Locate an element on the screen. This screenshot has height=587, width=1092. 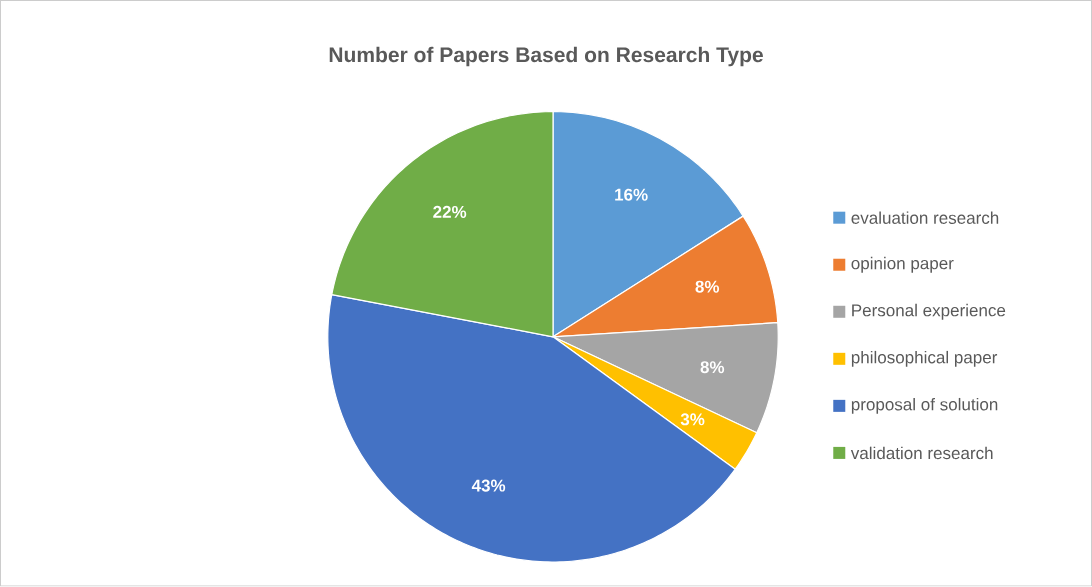
legend-label: Personal experience is located at coordinates (929, 312).